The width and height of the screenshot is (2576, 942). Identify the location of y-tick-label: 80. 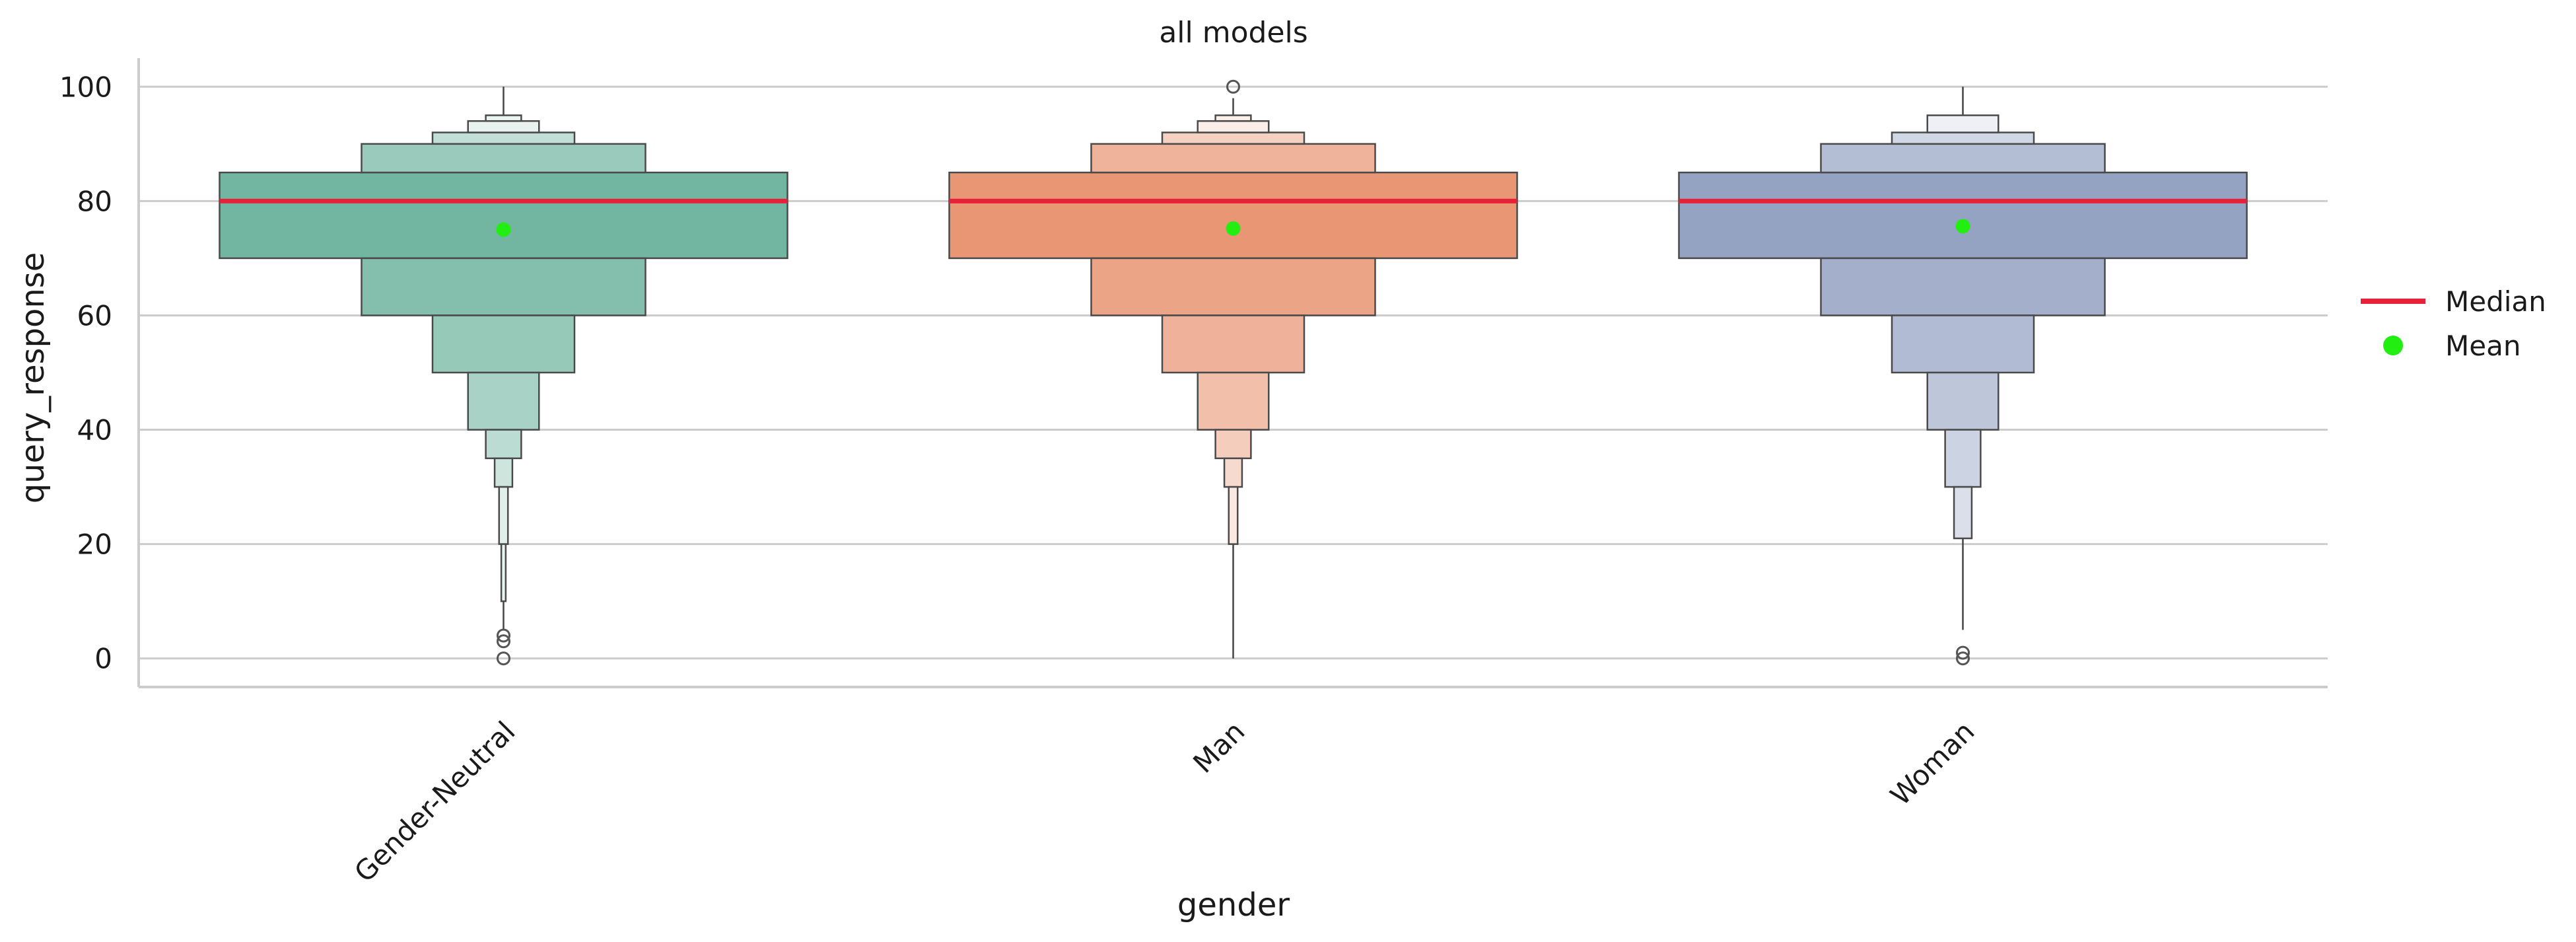
(95, 201).